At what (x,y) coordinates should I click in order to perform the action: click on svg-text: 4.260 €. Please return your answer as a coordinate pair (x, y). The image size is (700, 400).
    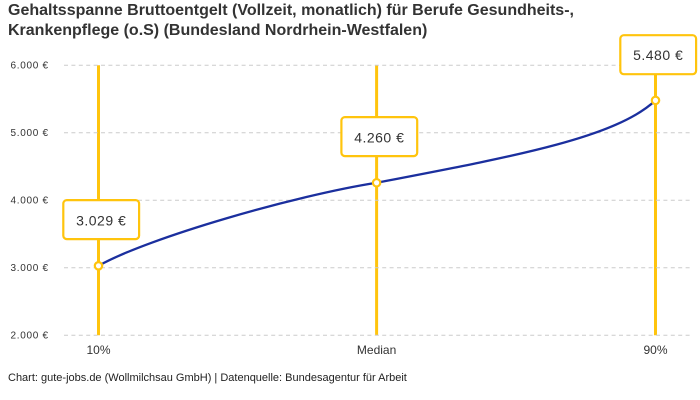
    Looking at the image, I should click on (379, 137).